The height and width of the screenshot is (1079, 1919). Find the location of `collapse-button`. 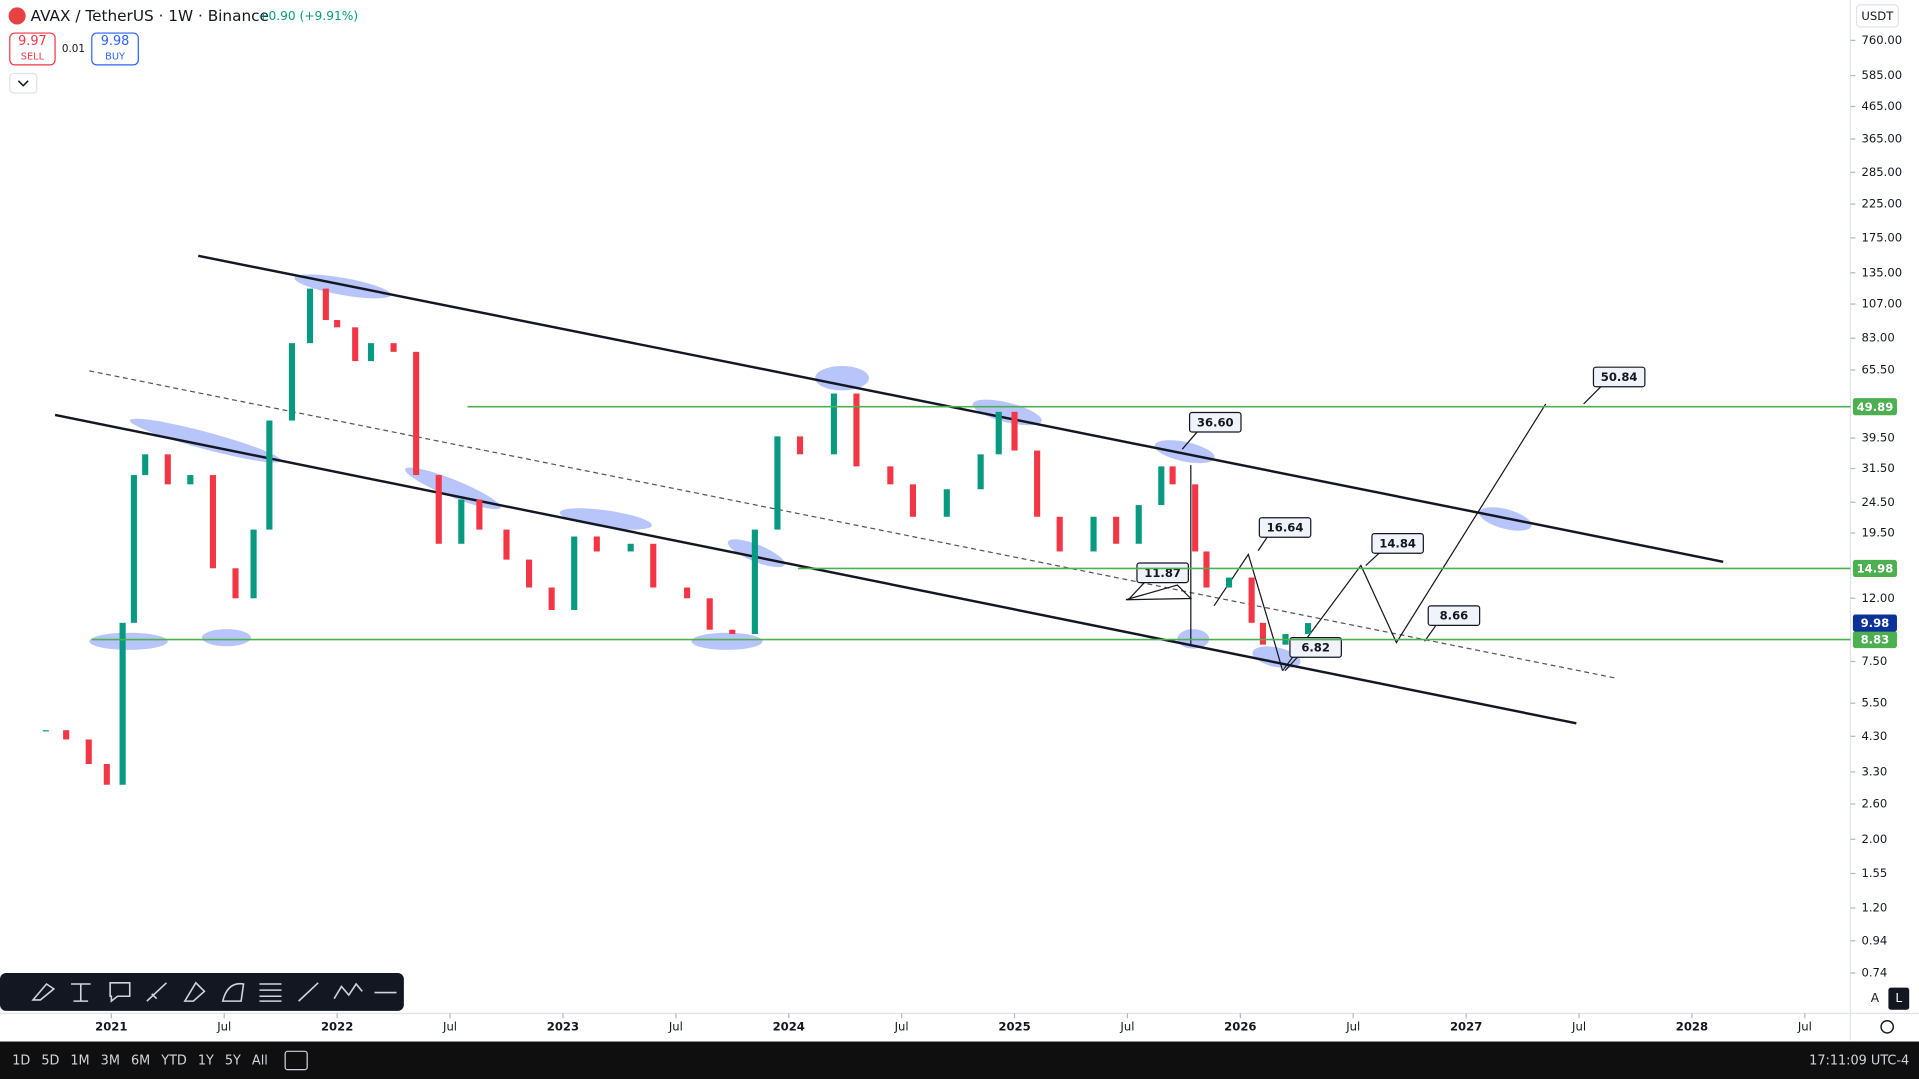

collapse-button is located at coordinates (23, 83).